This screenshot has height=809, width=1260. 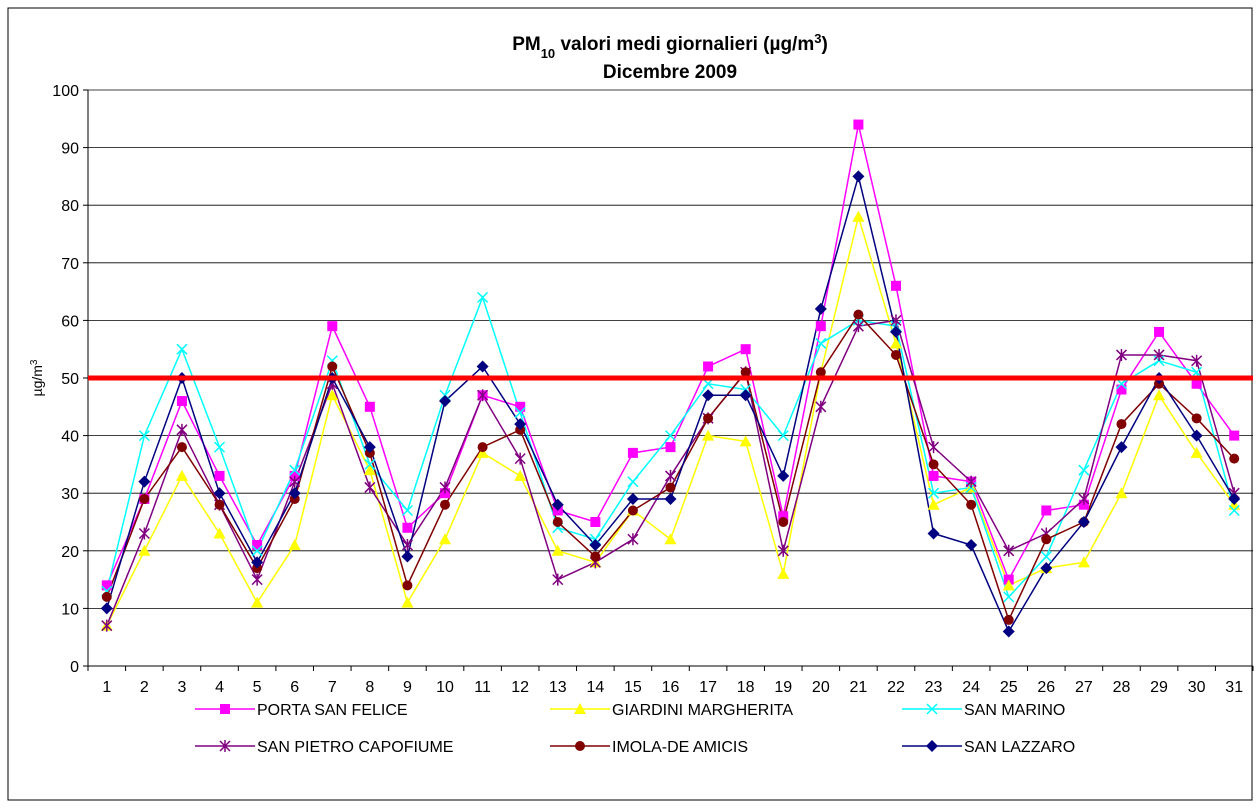 I want to click on x-tick-label: 25, so click(x=1009, y=687).